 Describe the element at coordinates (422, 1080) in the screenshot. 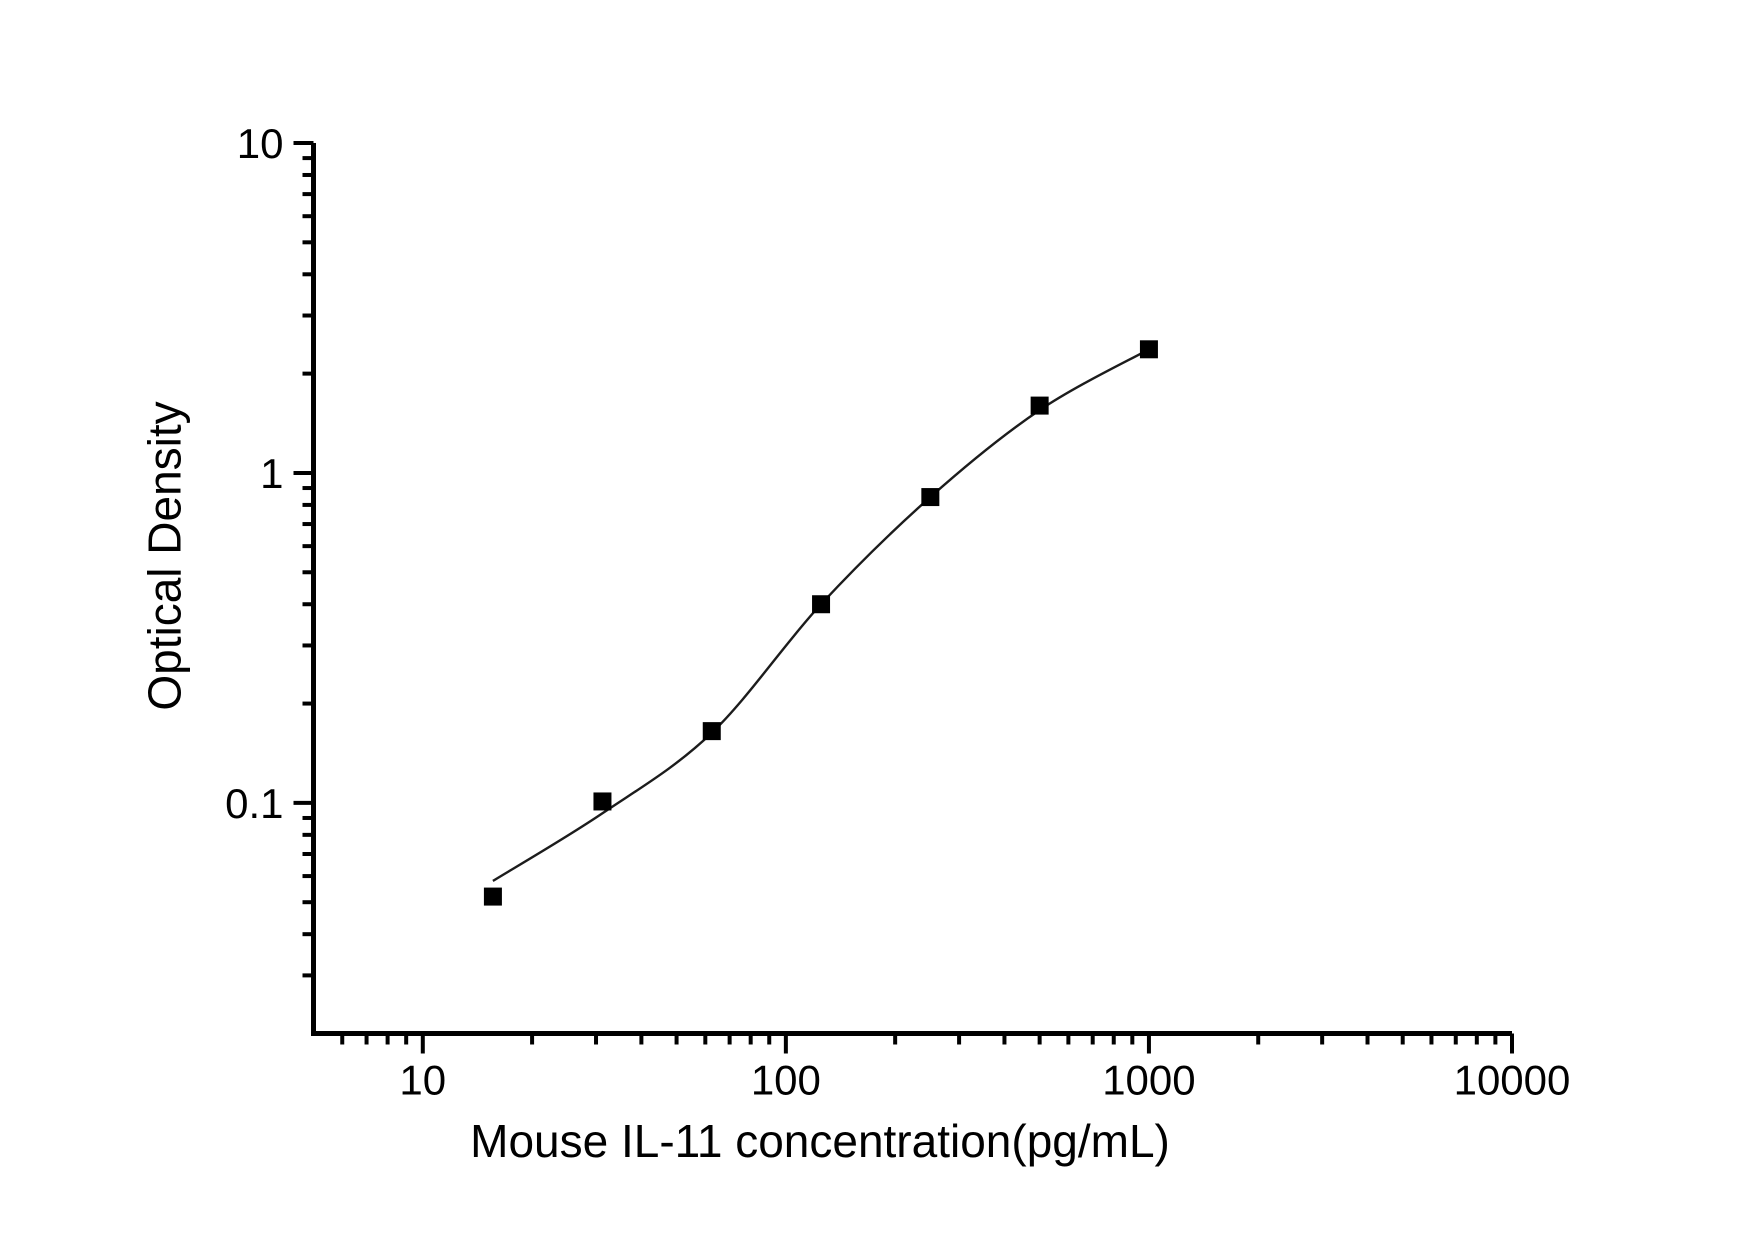

I see `x-tick-label: 10` at that location.